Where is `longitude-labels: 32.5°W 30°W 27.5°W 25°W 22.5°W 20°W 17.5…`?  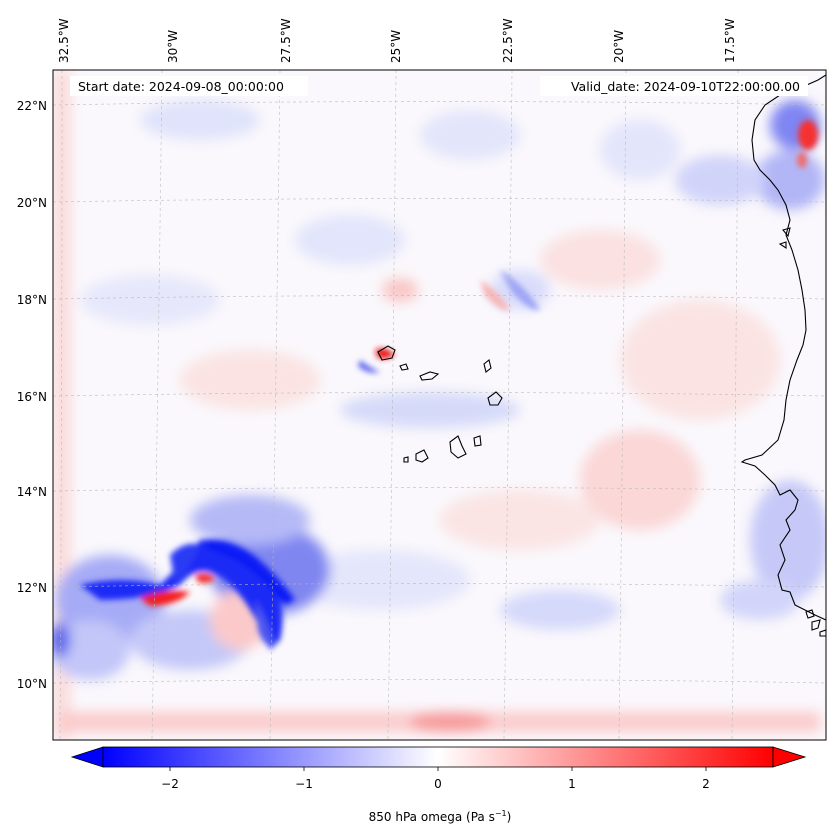
longitude-labels: 32.5°W 30°W 27.5°W 25°W 22.5°W 20°W 17.5… is located at coordinates (397, 40).